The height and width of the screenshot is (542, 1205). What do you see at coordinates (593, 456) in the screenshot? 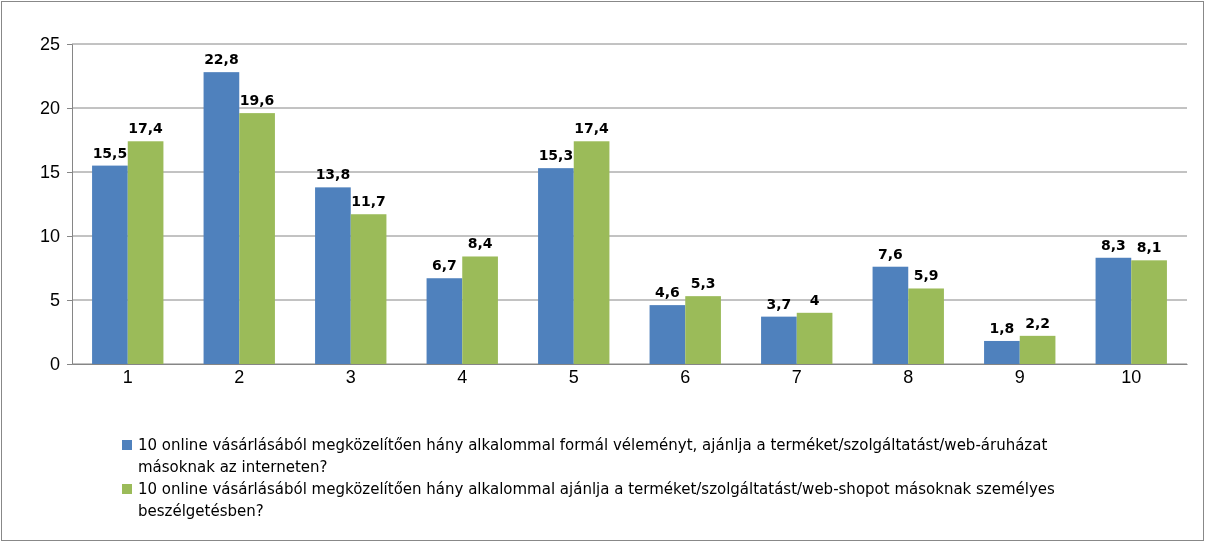
I see `legend-label: 10 online vásárlásából megközelítően hány alkalommal formál véleményt, ajánlja a terméket/szolgáltatást/web-áruházat másoknak az interneten?` at bounding box center [593, 456].